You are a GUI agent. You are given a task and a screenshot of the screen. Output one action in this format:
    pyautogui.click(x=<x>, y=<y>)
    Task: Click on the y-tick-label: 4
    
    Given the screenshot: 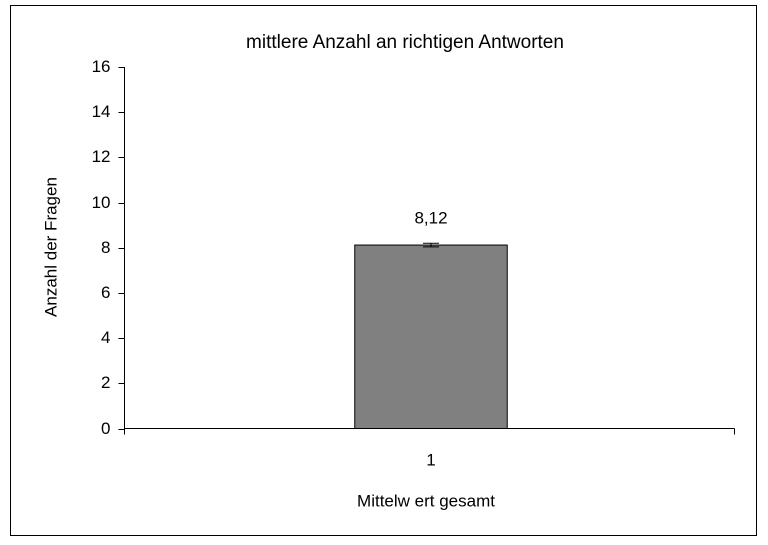 What is the action you would take?
    pyautogui.click(x=105, y=337)
    